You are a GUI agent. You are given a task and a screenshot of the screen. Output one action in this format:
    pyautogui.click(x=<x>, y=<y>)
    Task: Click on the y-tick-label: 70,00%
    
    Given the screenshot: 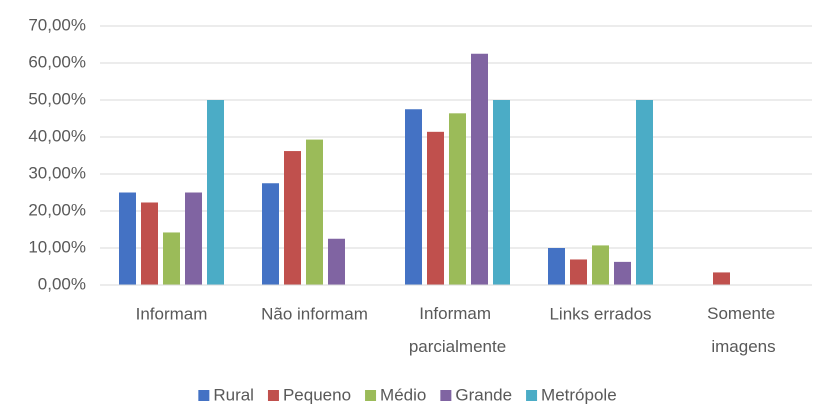 What is the action you would take?
    pyautogui.click(x=57, y=24)
    